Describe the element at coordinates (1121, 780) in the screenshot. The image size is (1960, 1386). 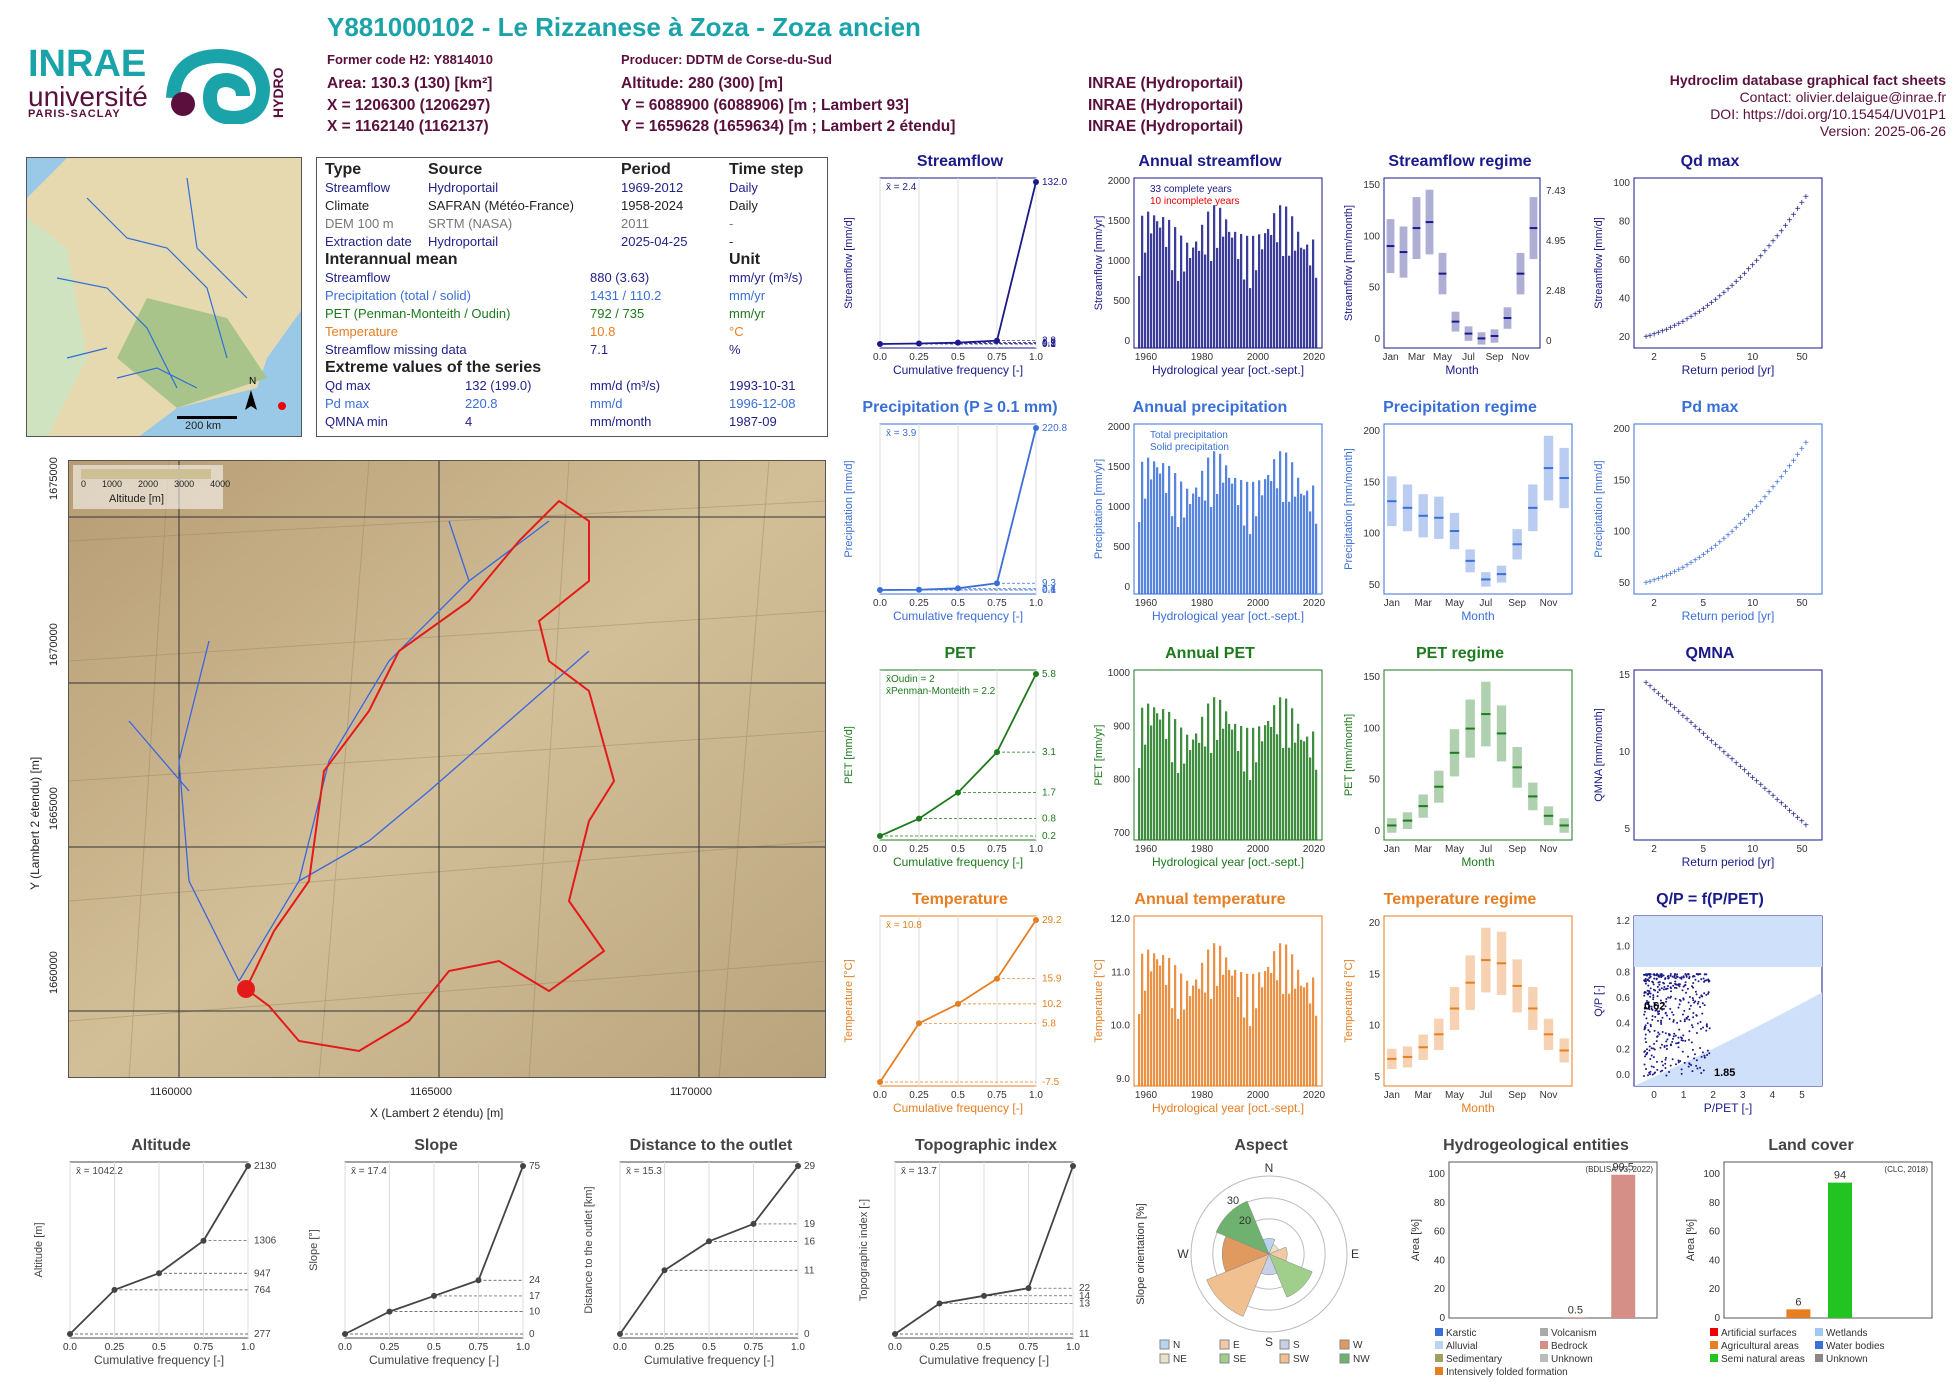
I see `y-tick-label: 800` at that location.